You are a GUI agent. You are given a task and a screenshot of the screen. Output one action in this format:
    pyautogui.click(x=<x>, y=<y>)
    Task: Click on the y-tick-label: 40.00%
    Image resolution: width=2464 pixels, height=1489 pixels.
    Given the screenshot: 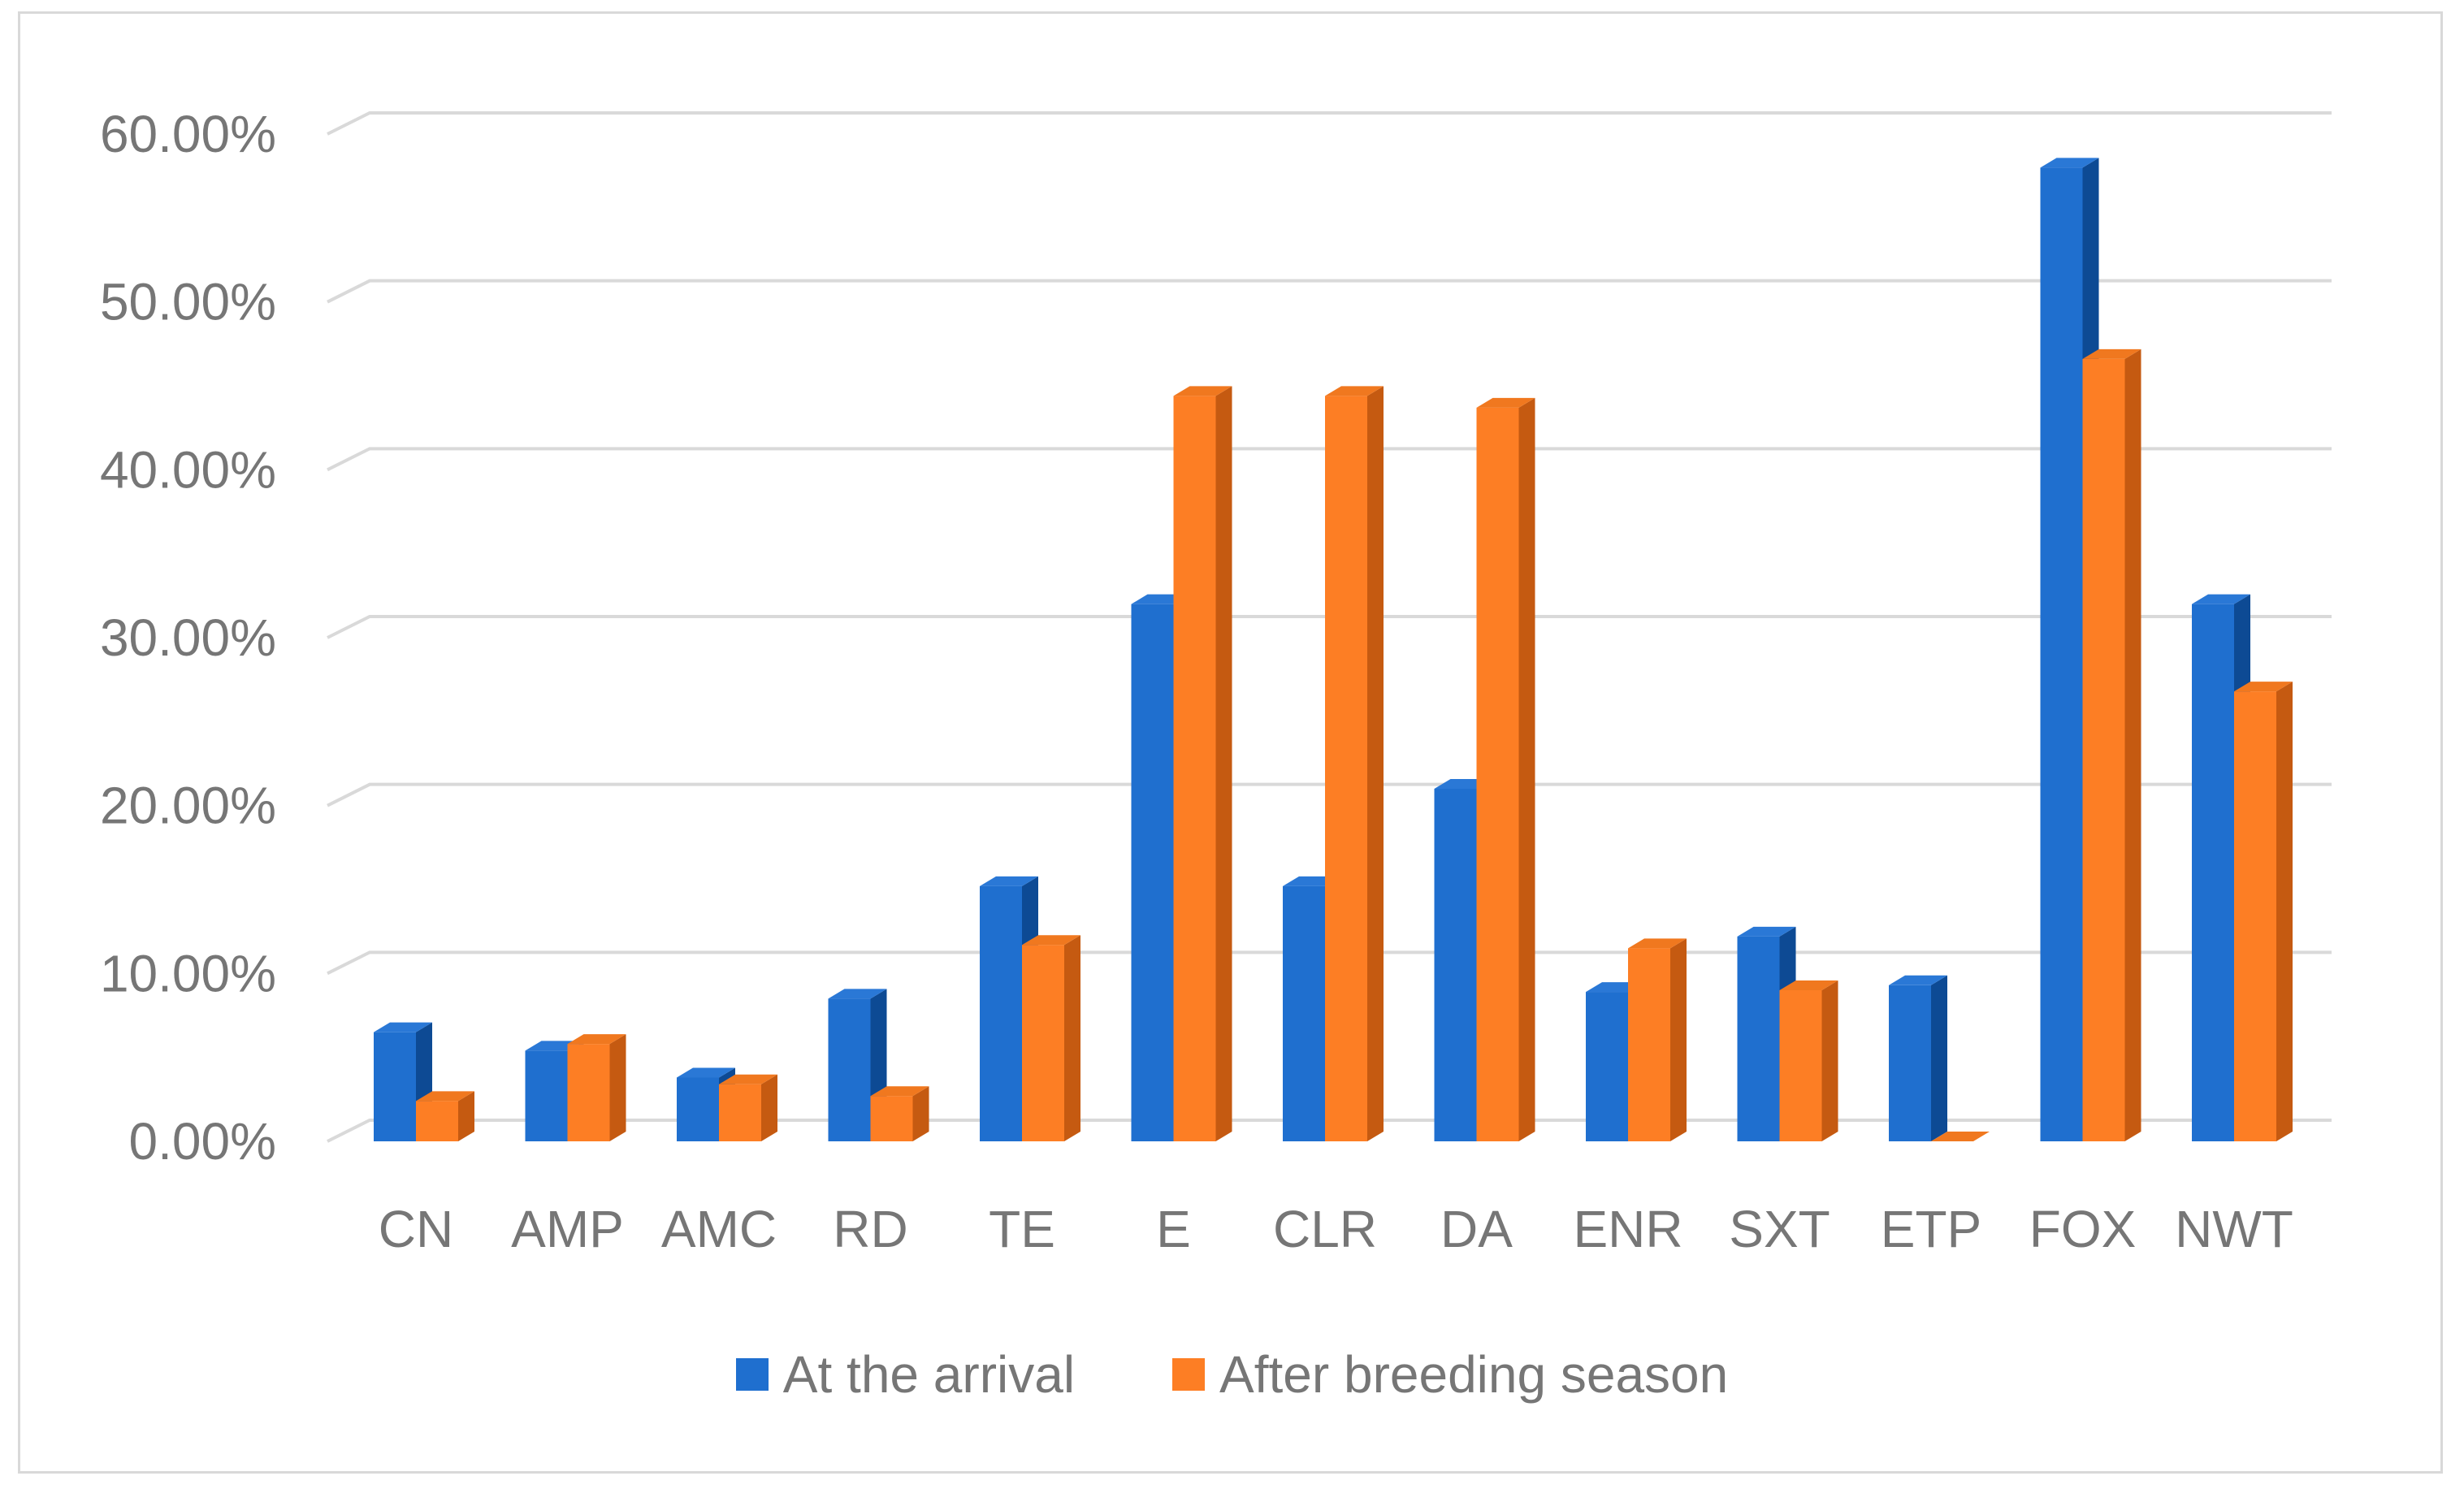 What is the action you would take?
    pyautogui.click(x=188, y=469)
    